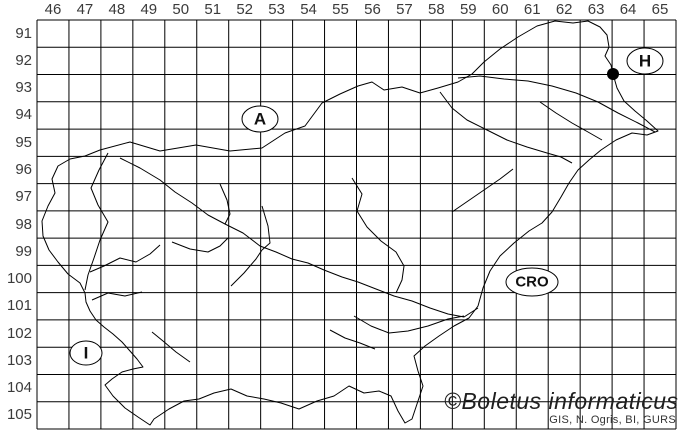  Describe the element at coordinates (564, 9) in the screenshot. I see `grid-col-label-62: 62` at that location.